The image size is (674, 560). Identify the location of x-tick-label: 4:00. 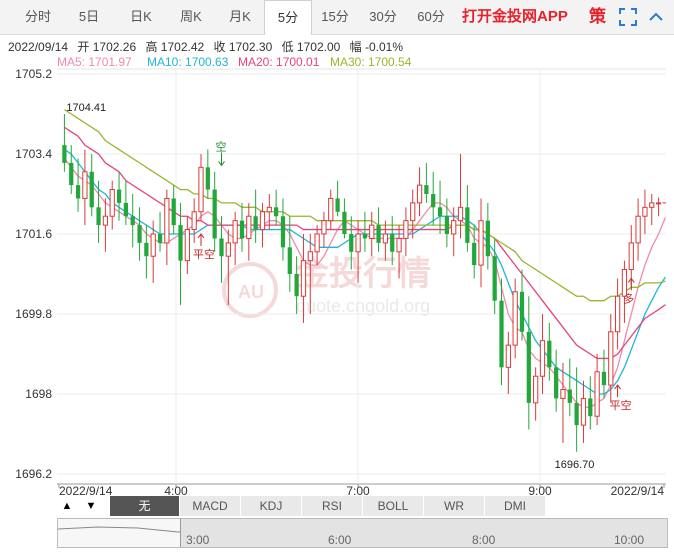
(176, 490).